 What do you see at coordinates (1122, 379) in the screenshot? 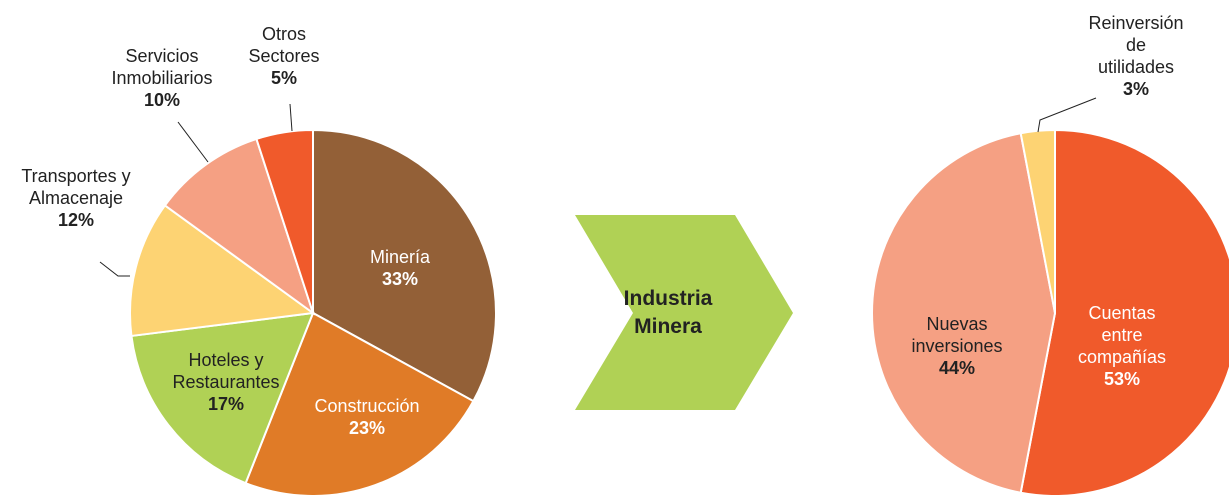
I see `value-label: 53%` at bounding box center [1122, 379].